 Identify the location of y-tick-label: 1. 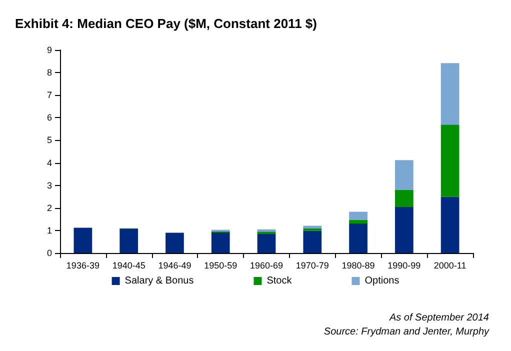
(49, 230).